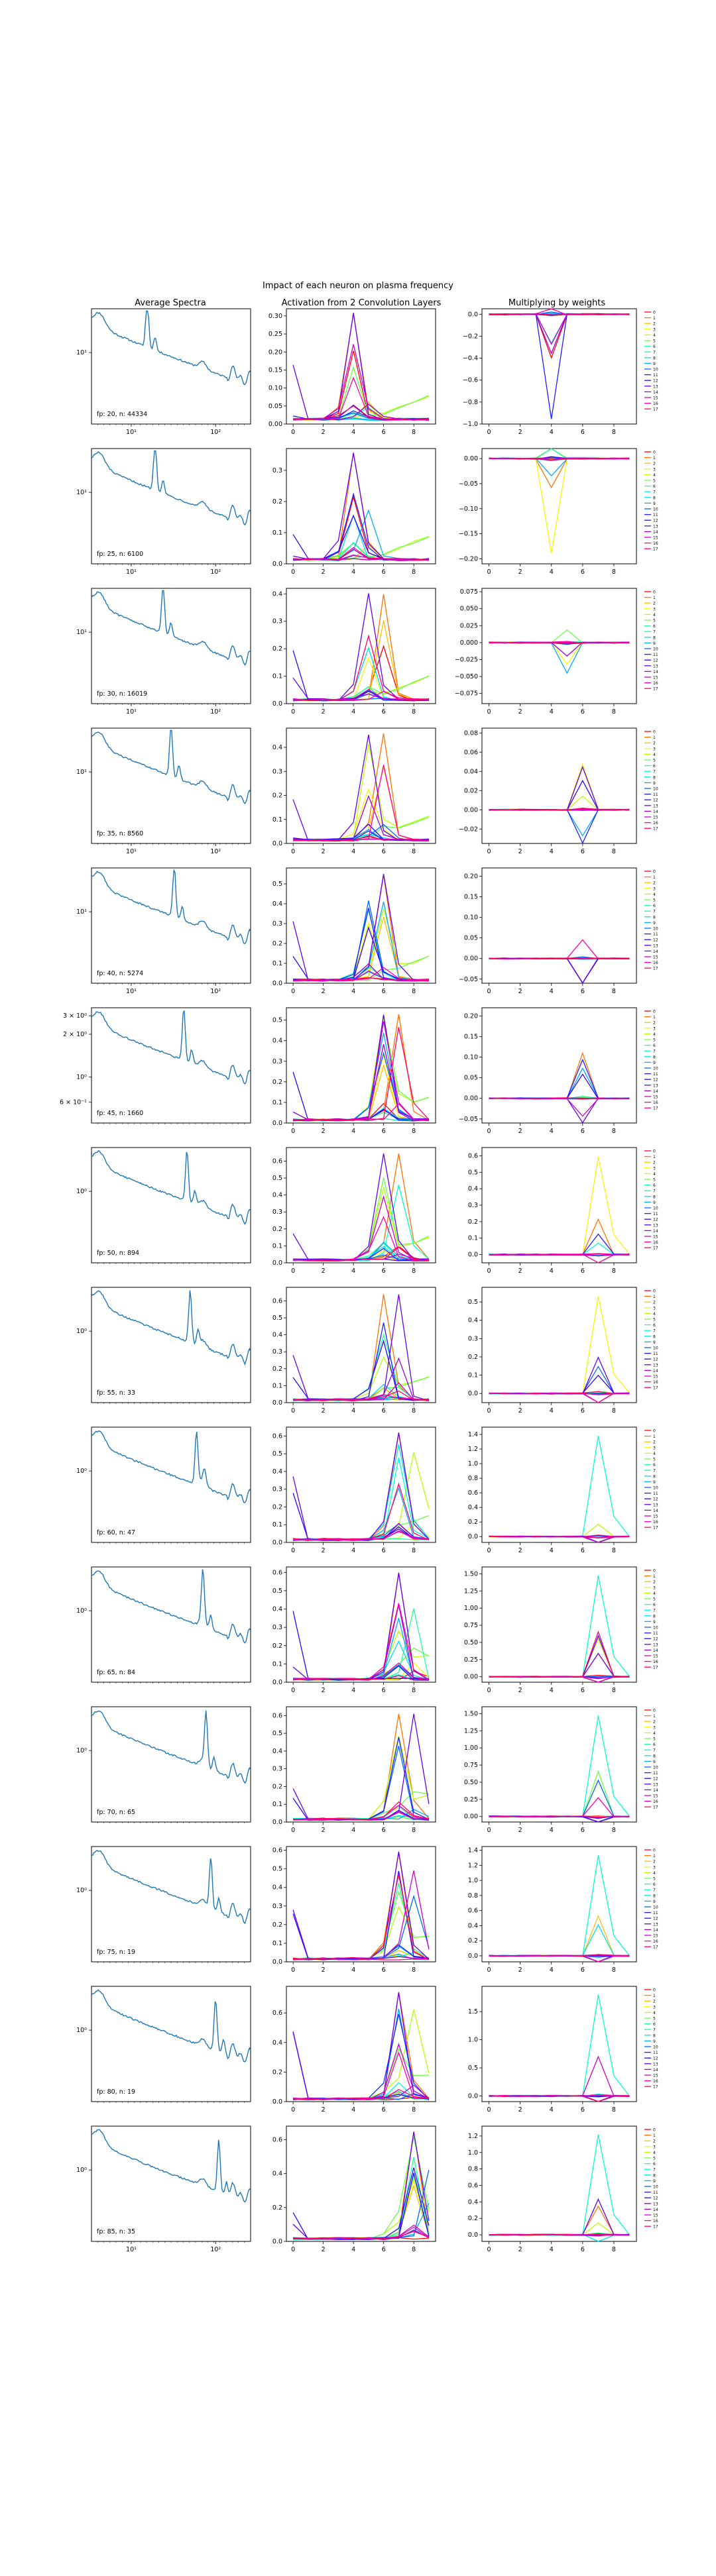 The width and height of the screenshot is (716, 2576). Describe the element at coordinates (471, 918) in the screenshot. I see `y-tick-label: 0.10` at that location.